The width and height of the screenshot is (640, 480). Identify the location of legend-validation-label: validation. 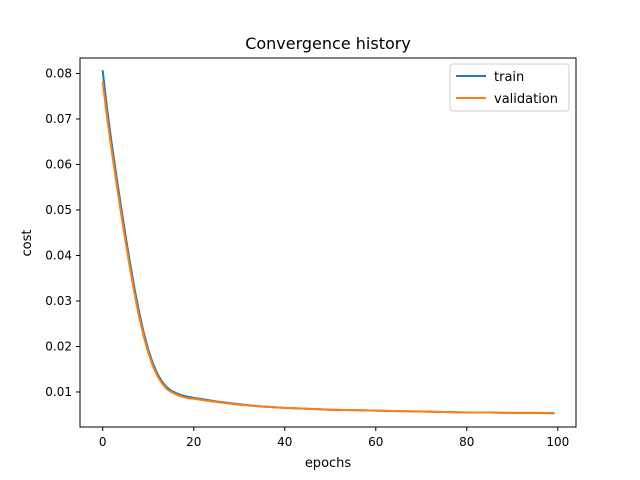
(526, 99).